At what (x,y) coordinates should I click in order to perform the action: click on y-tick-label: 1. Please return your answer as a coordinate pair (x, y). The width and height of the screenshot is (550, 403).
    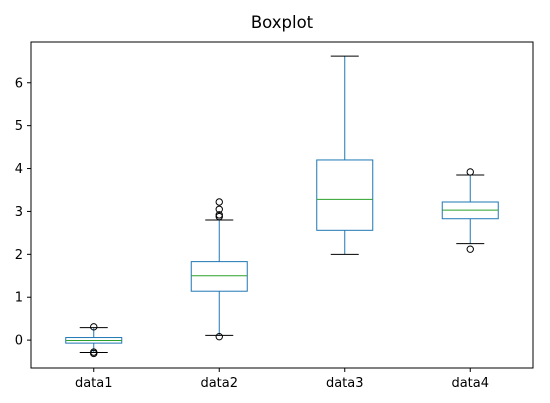
    Looking at the image, I should click on (19, 298).